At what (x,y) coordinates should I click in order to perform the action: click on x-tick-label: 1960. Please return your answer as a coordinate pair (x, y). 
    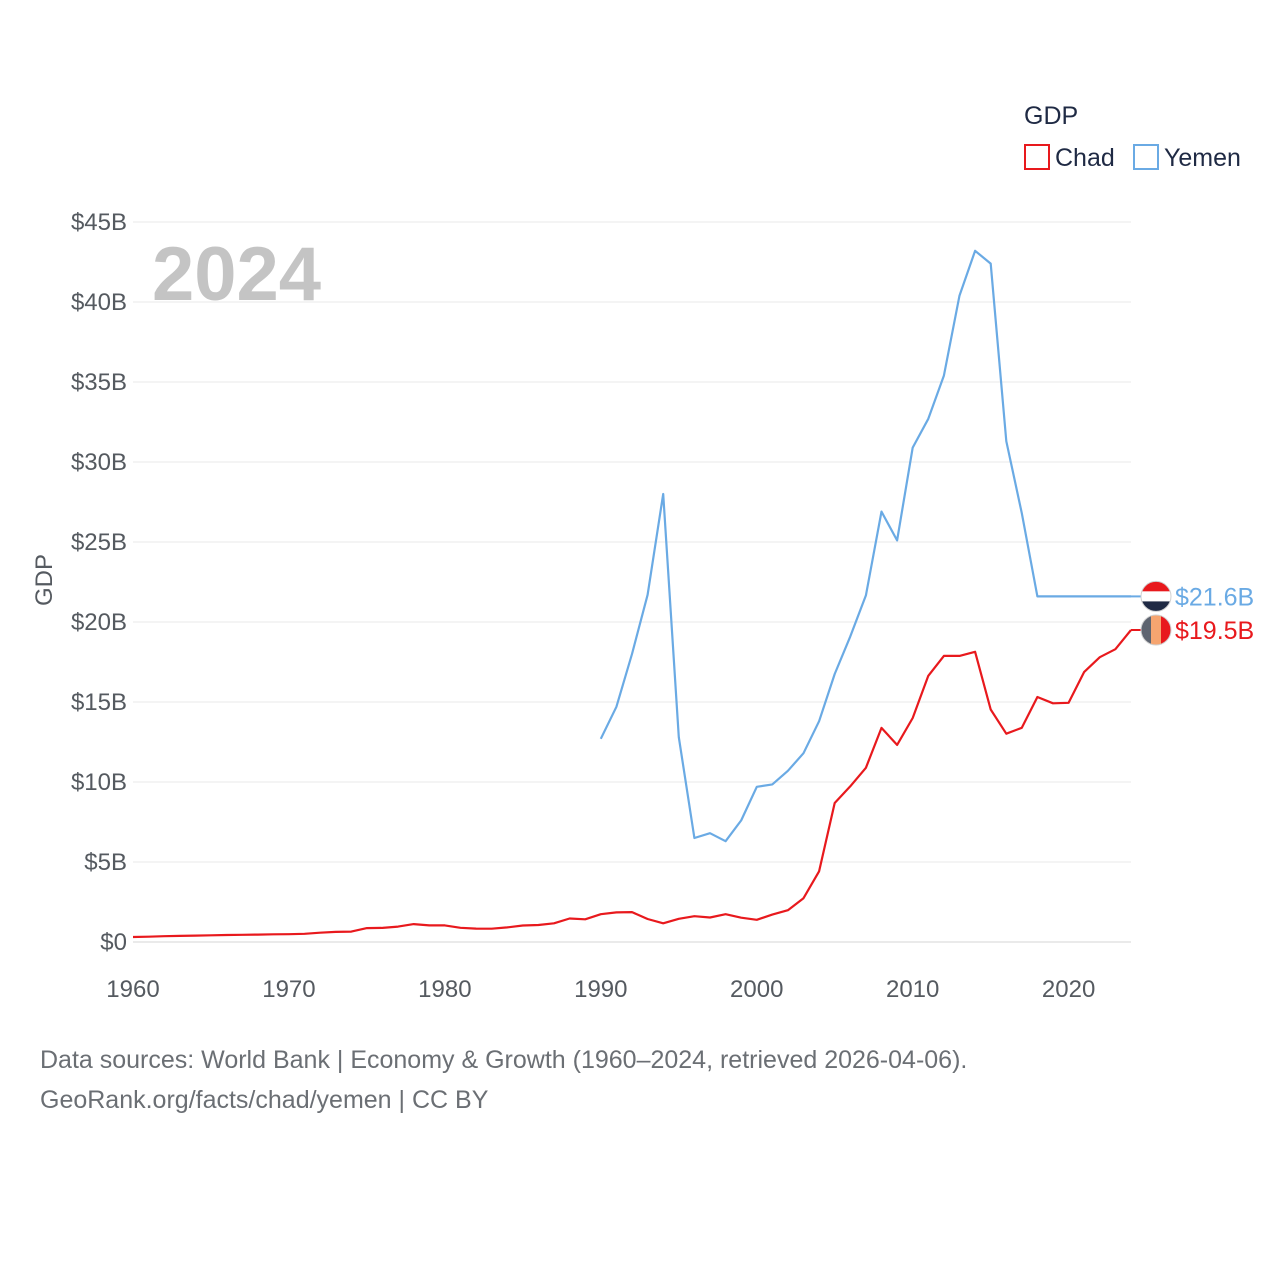
    Looking at the image, I should click on (132, 989).